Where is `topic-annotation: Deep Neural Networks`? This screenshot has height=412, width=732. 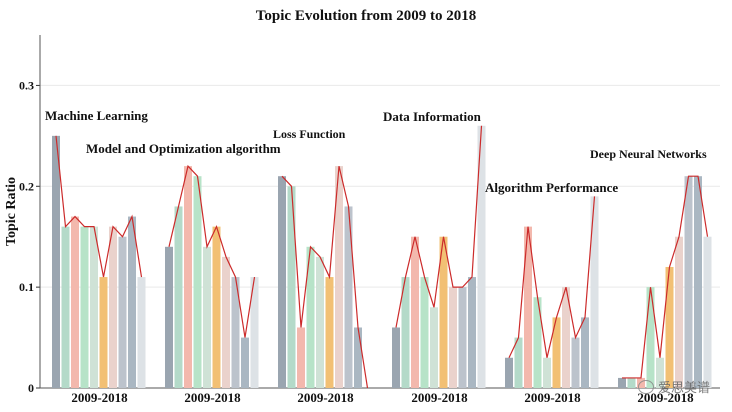
topic-annotation: Deep Neural Networks is located at coordinates (648, 154).